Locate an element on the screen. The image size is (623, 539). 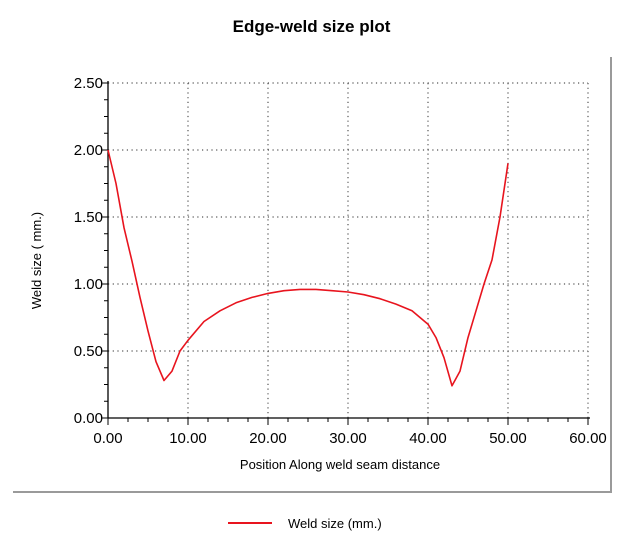
x-tick-label: 60.00 is located at coordinates (588, 438).